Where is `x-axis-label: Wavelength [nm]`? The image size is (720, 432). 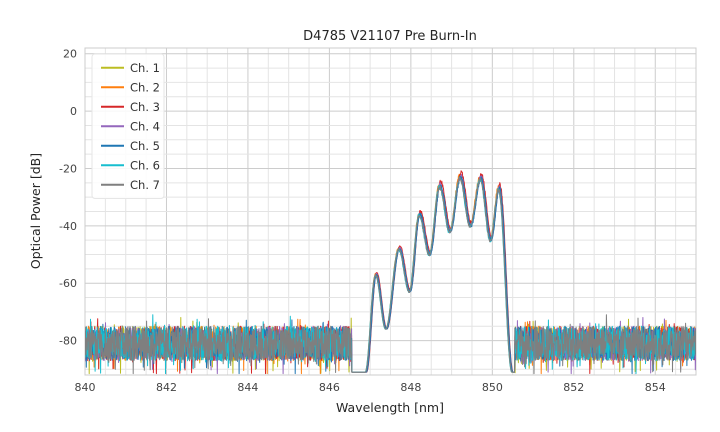 x-axis-label: Wavelength [nm] is located at coordinates (390, 407).